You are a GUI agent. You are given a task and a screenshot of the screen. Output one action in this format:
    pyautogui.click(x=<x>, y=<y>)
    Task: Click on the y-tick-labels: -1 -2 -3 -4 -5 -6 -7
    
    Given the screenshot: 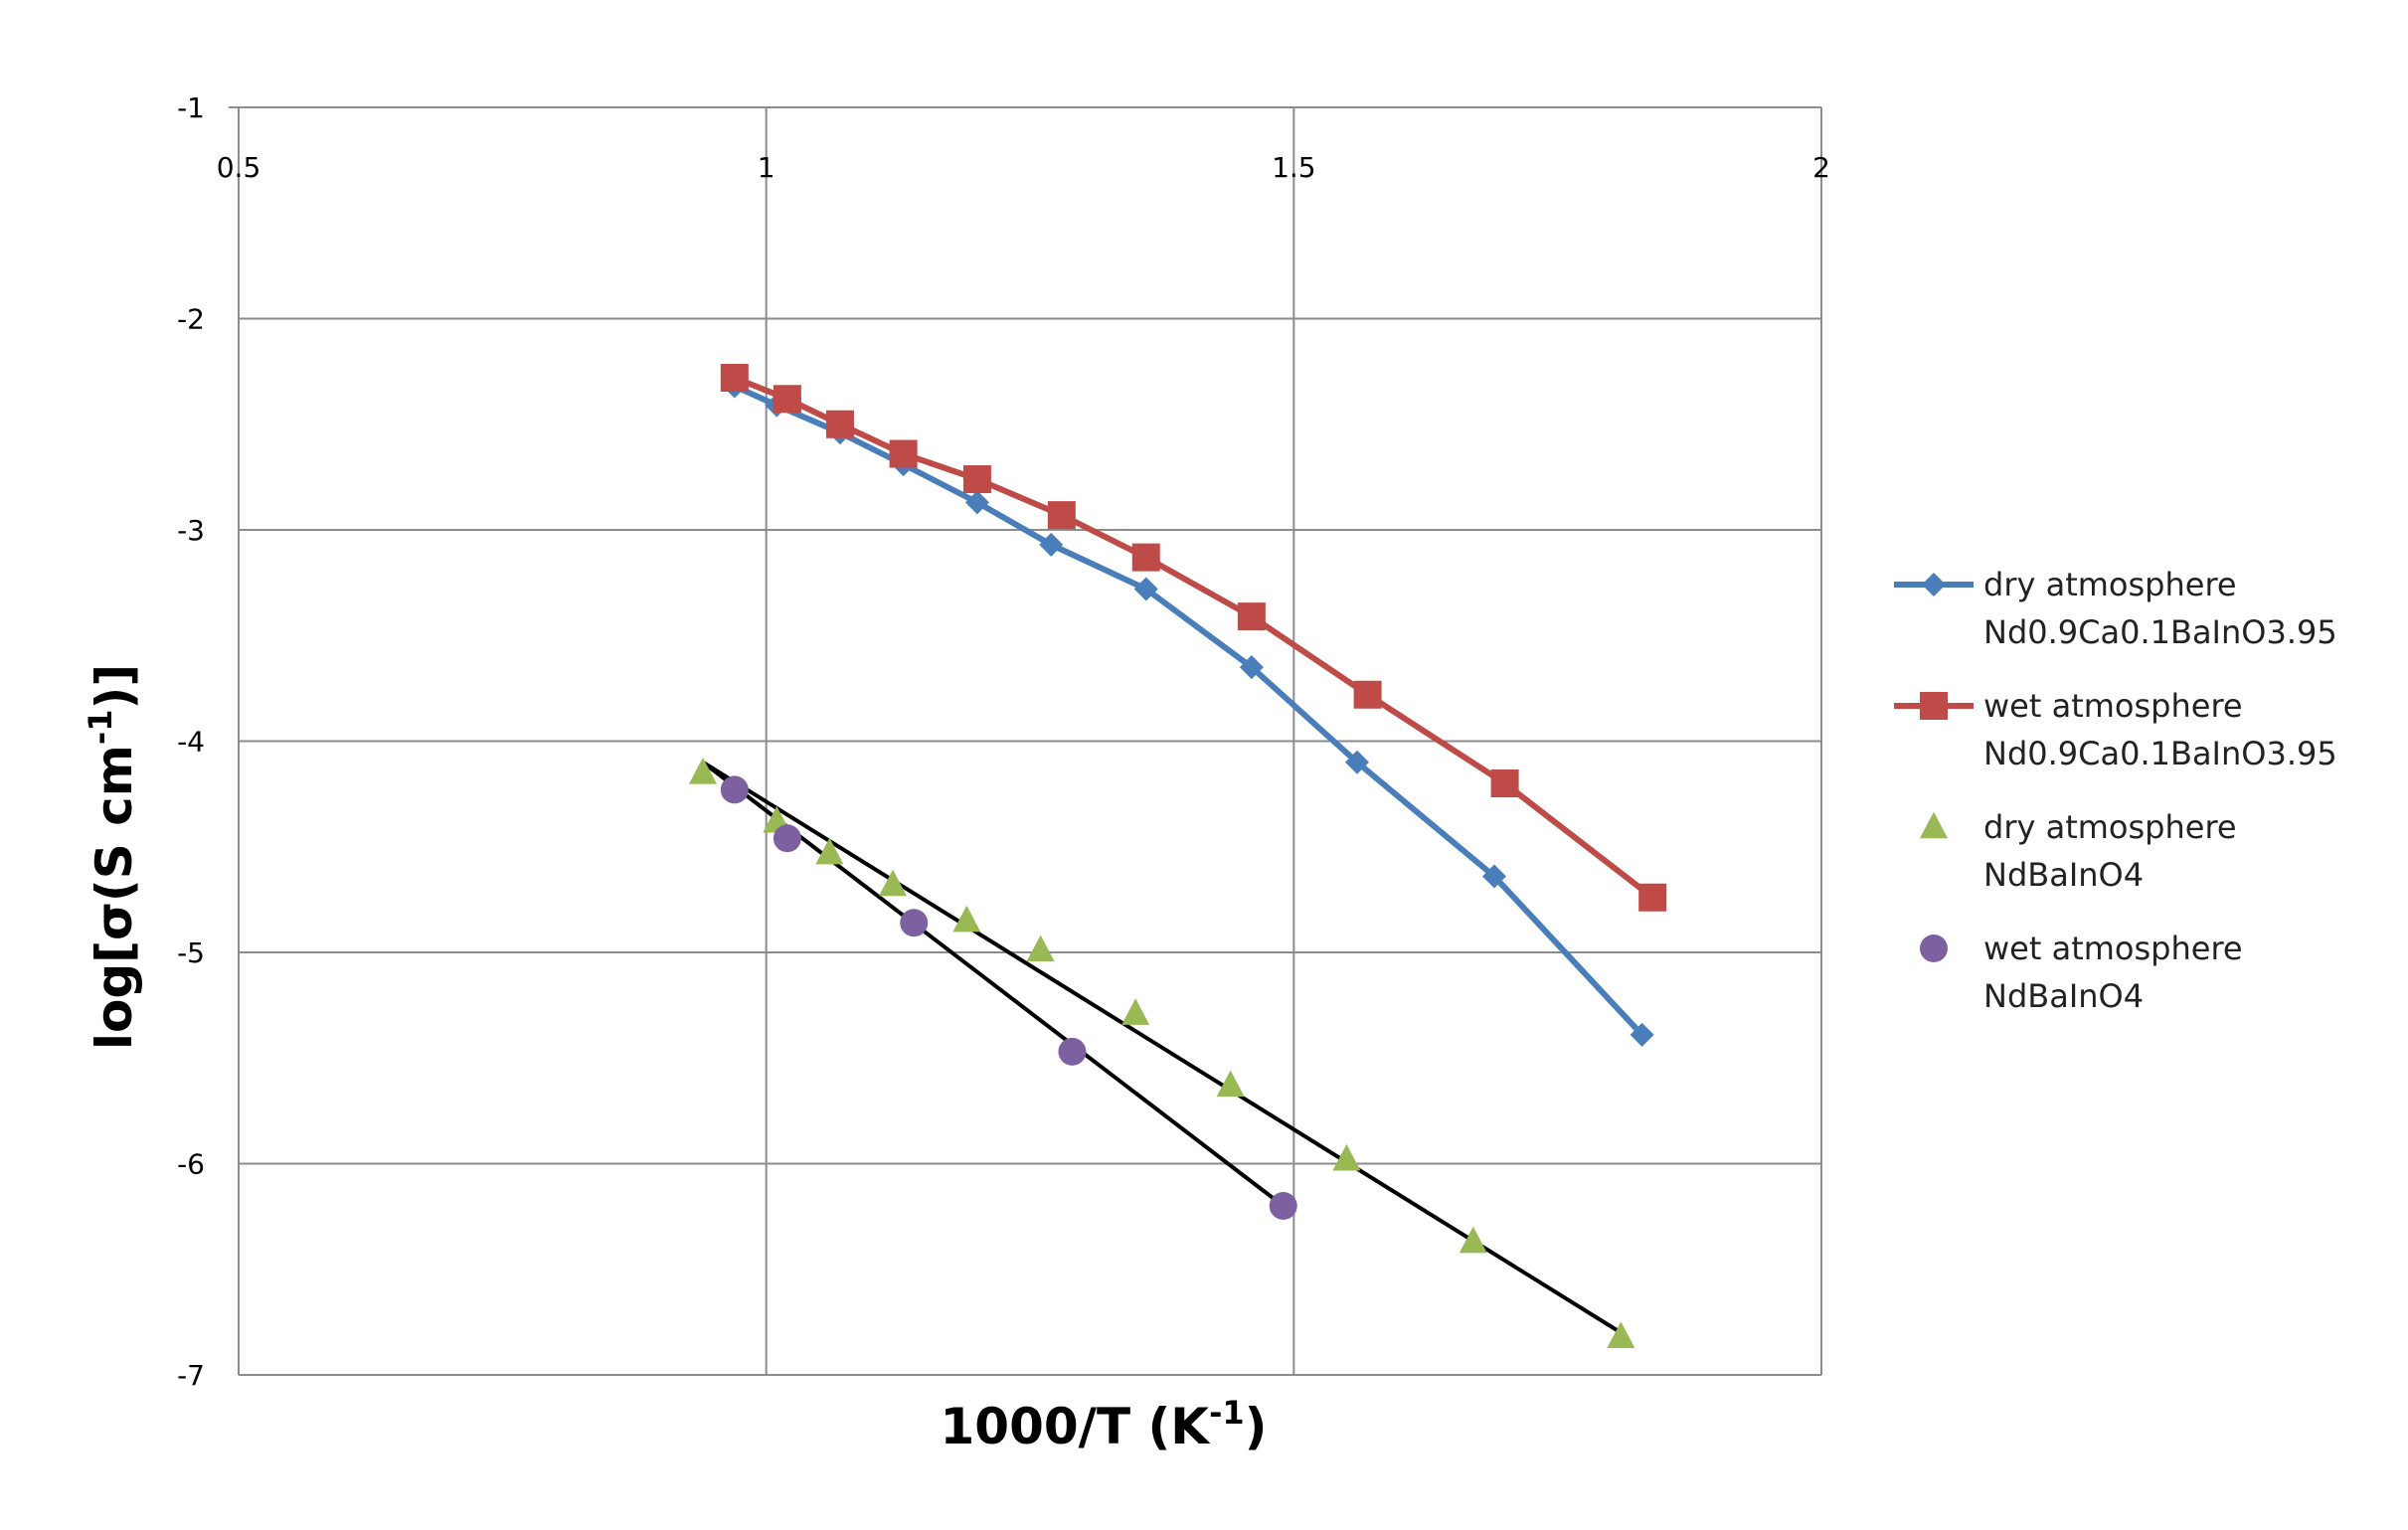 What is the action you would take?
    pyautogui.click(x=191, y=741)
    